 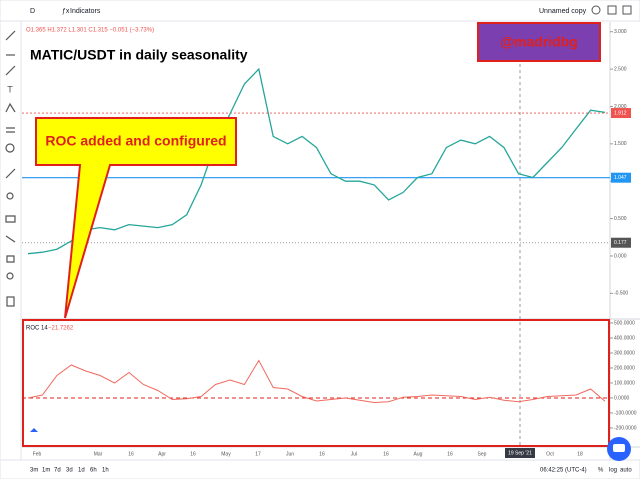 I want to click on price-label: 1.912, so click(x=620, y=113).